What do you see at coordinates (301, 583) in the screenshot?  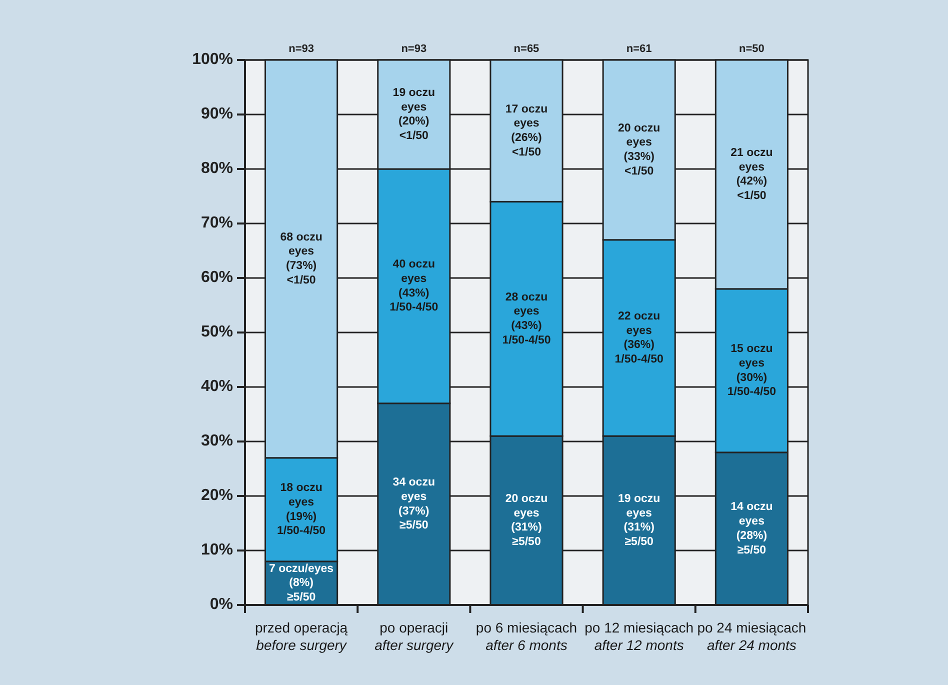 I see `data-label: 7 oczu/eyes (8%) ≥5/50` at bounding box center [301, 583].